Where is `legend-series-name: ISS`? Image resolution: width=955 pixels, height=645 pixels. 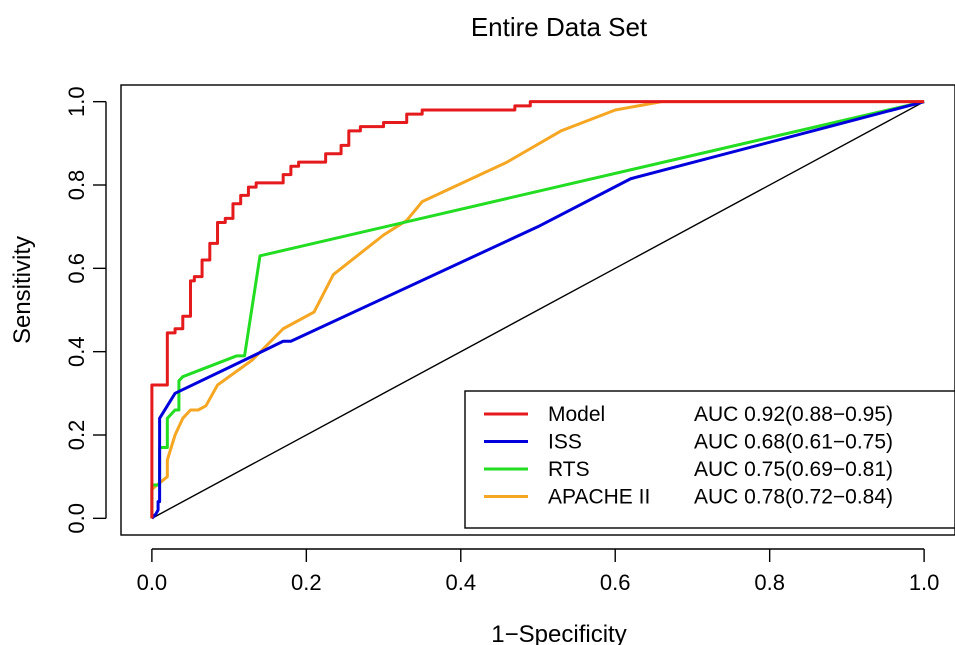
legend-series-name: ISS is located at coordinates (565, 442).